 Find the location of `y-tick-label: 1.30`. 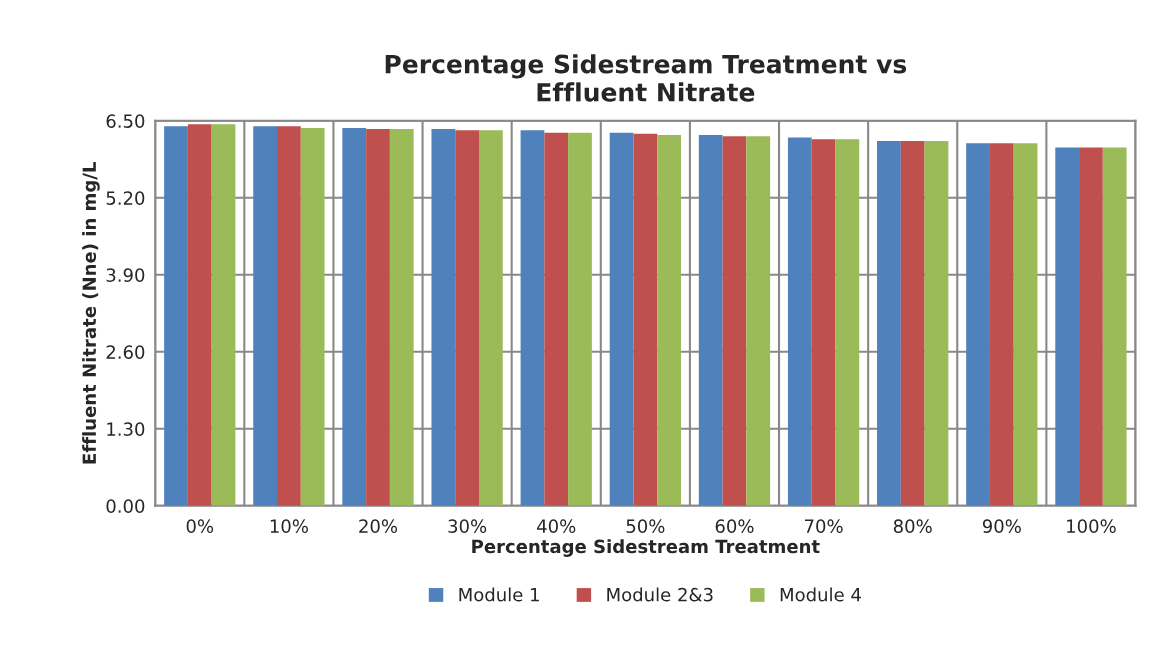

y-tick-label: 1.30 is located at coordinates (126, 429).